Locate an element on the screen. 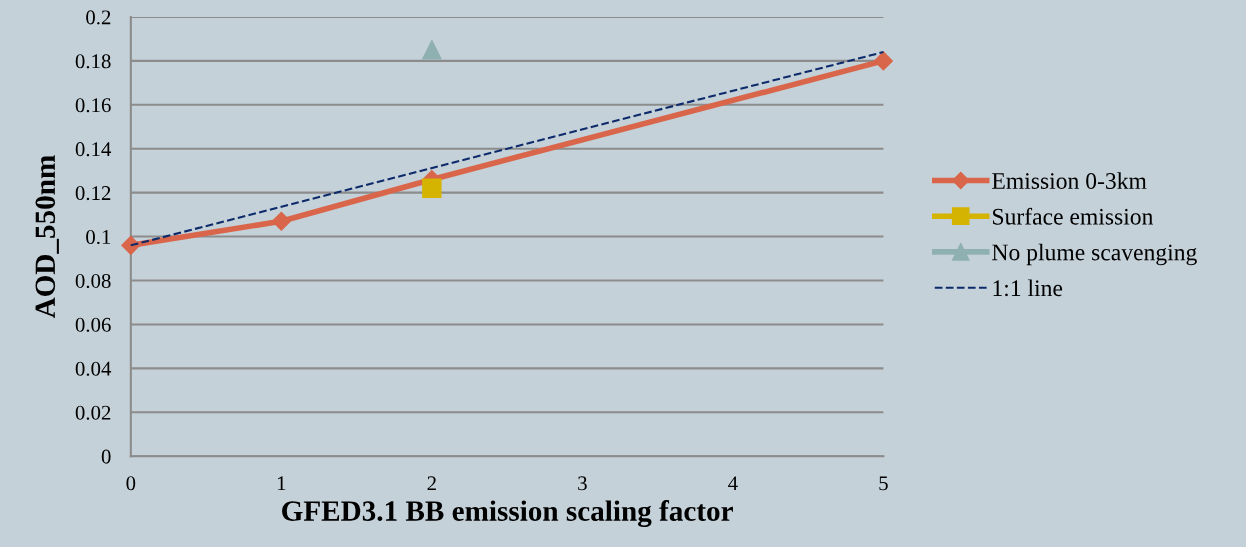  x-tick-label: 3 is located at coordinates (582, 483).